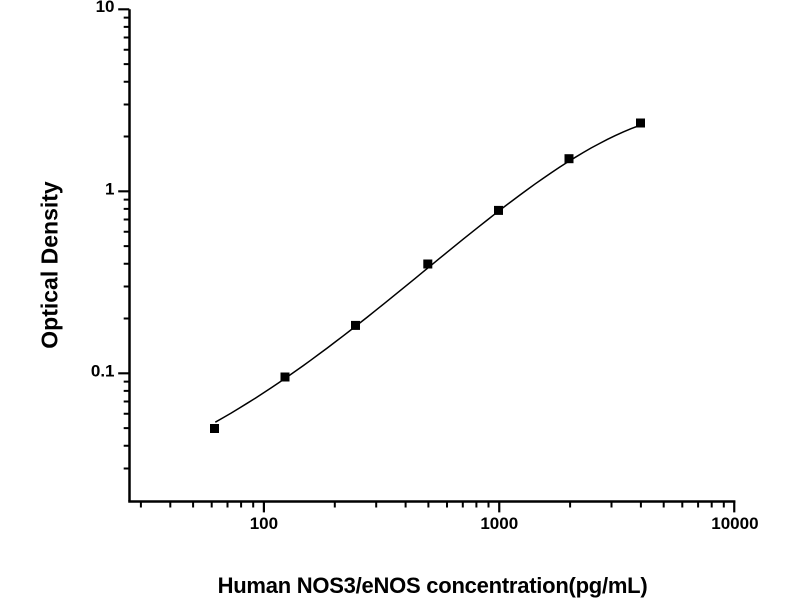 The height and width of the screenshot is (600, 800). I want to click on svg-text: 10000, so click(734, 523).